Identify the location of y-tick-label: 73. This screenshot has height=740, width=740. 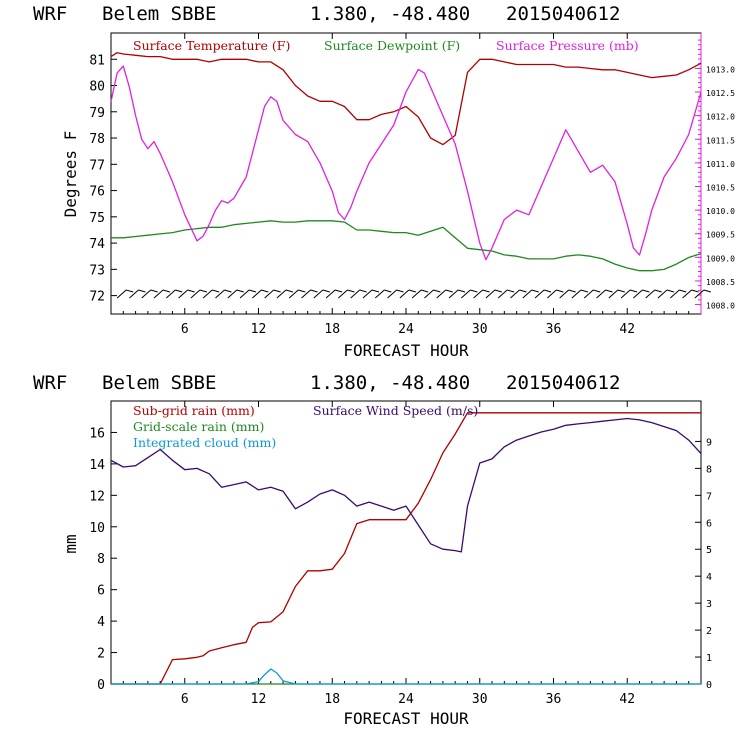
(97, 270).